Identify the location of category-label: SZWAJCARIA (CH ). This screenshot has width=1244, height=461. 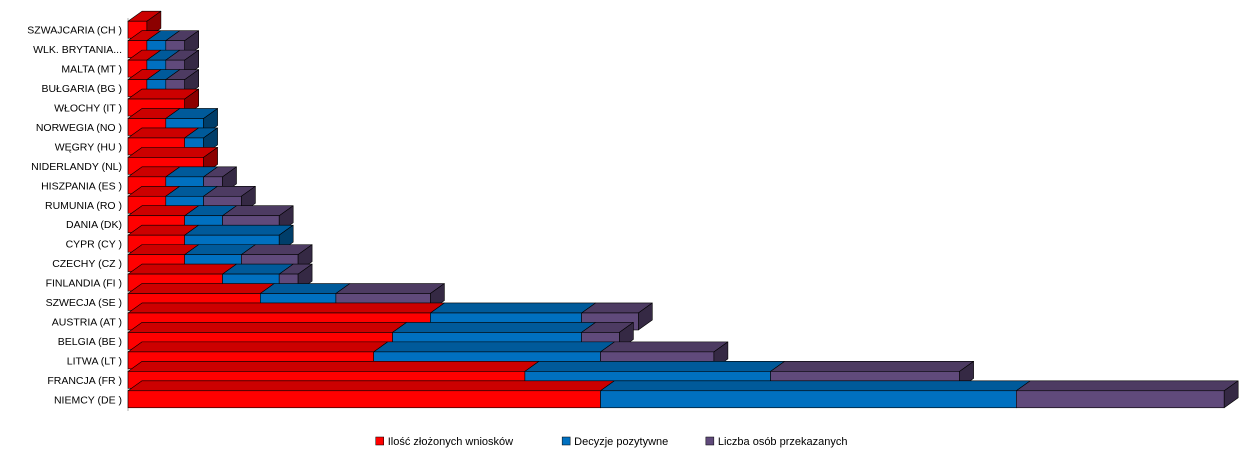
(74, 31).